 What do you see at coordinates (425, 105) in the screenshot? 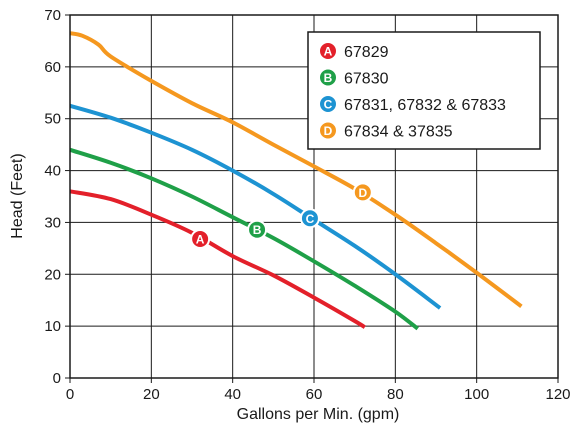
I see `legend-label-c: 67831, 67832 & 67833` at bounding box center [425, 105].